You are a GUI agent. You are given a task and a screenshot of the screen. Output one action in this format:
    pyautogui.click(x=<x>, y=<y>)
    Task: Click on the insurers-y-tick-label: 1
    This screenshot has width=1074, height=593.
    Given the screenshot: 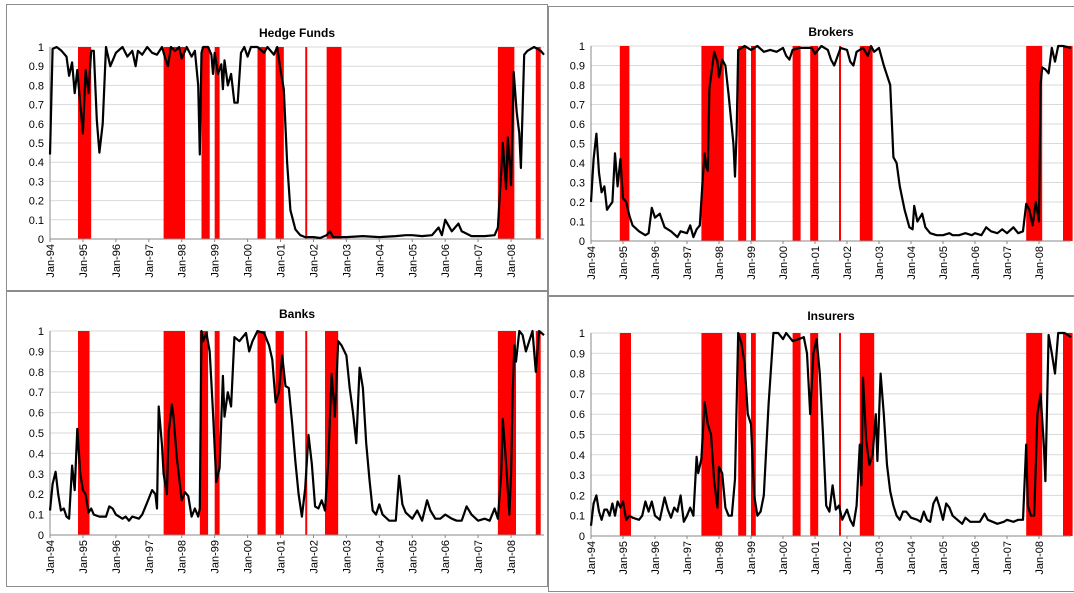 What is the action you would take?
    pyautogui.click(x=582, y=334)
    